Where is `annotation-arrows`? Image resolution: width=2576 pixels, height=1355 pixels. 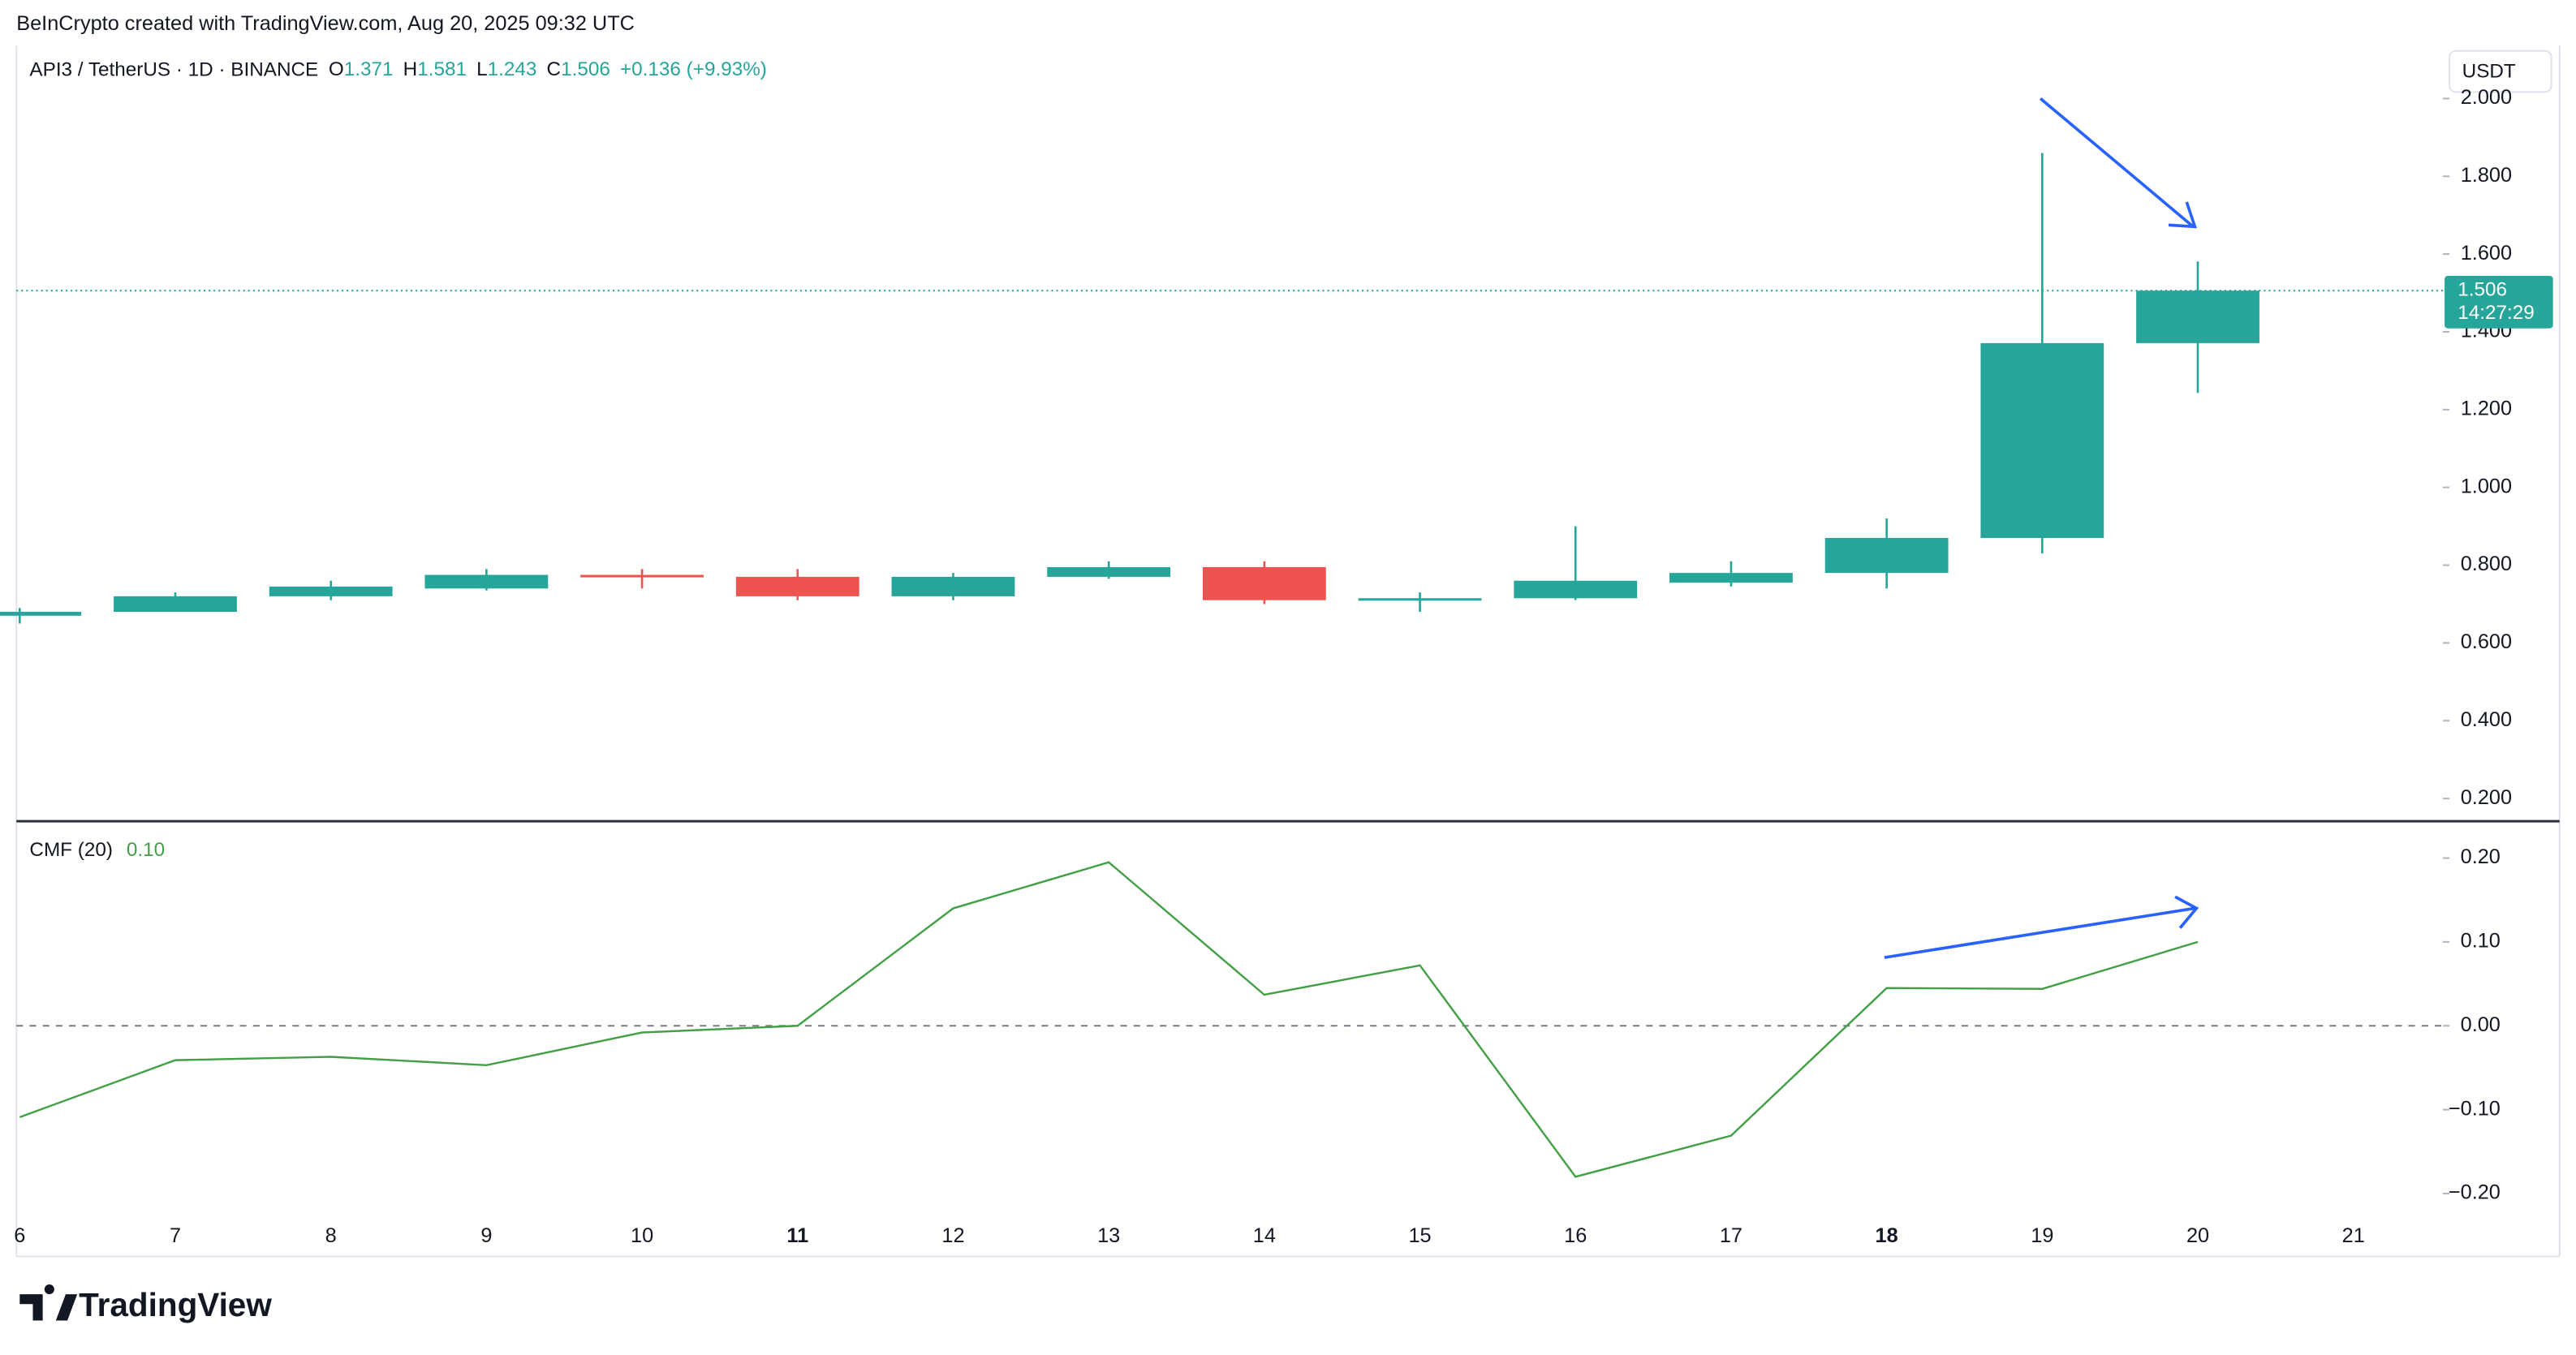
annotation-arrows is located at coordinates (2042, 528).